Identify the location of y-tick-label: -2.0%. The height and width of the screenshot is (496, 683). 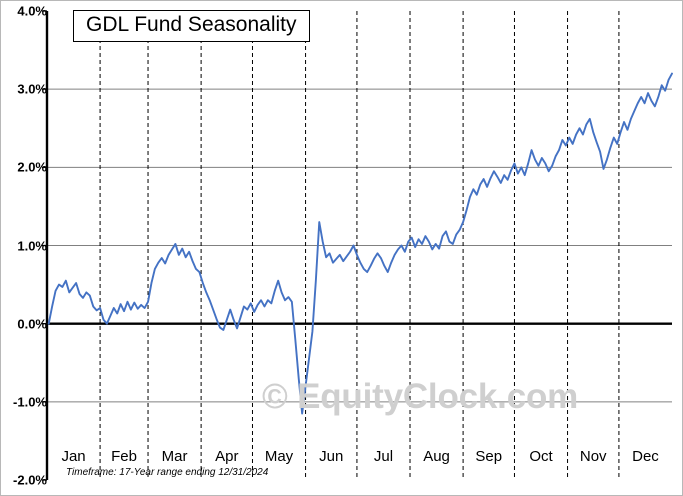
(30, 480).